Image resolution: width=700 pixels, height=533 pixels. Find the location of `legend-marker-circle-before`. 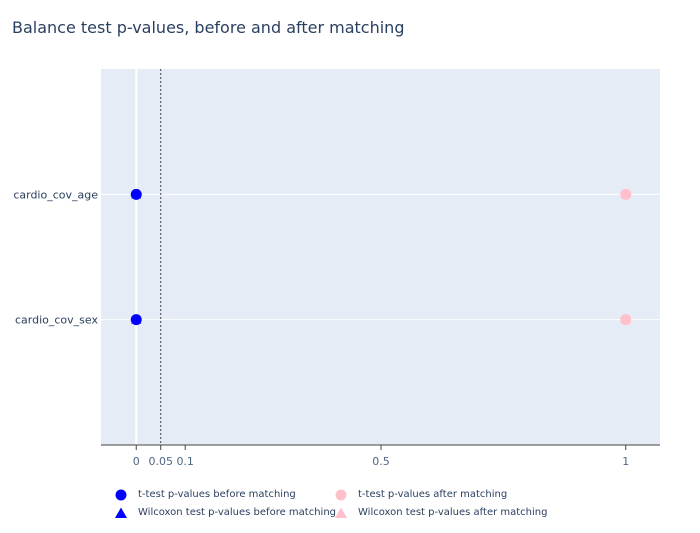

legend-marker-circle-before is located at coordinates (121, 495).